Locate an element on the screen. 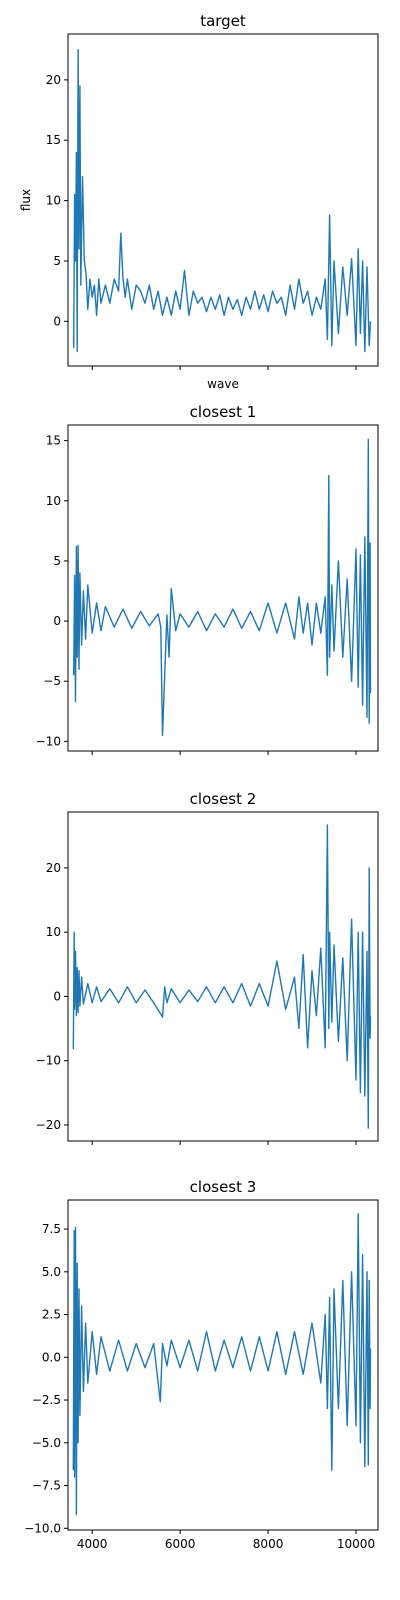 This screenshot has width=400, height=1600. y-tick-label: −10.0 is located at coordinates (42, 1528).